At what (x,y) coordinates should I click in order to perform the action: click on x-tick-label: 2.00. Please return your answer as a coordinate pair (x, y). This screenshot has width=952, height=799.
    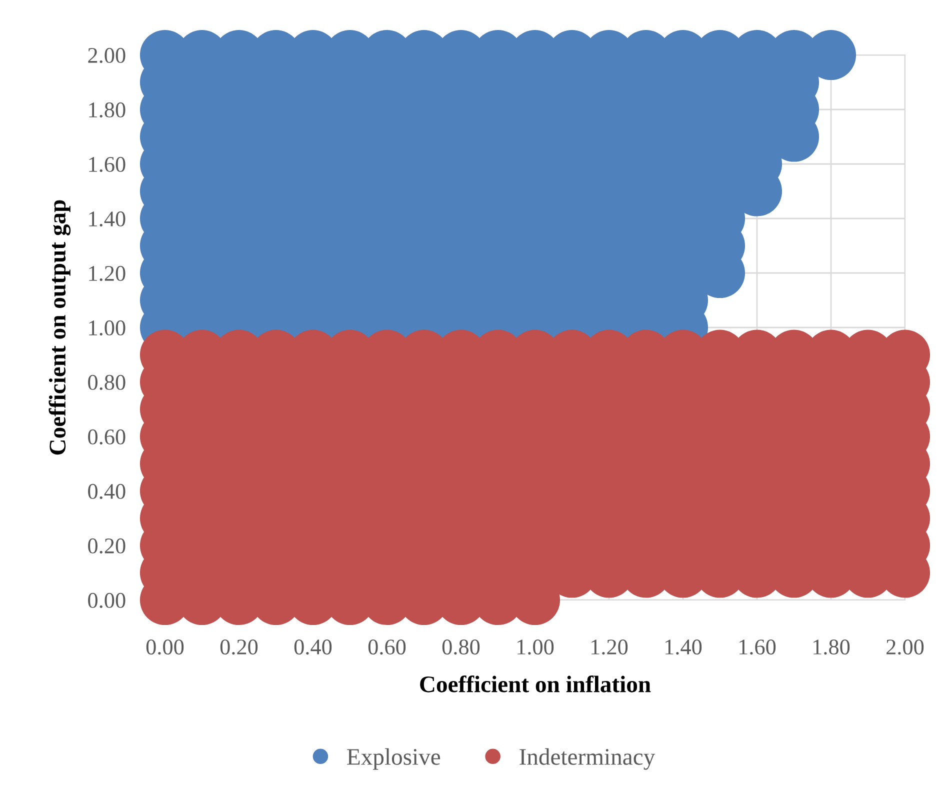
    Looking at the image, I should click on (905, 647).